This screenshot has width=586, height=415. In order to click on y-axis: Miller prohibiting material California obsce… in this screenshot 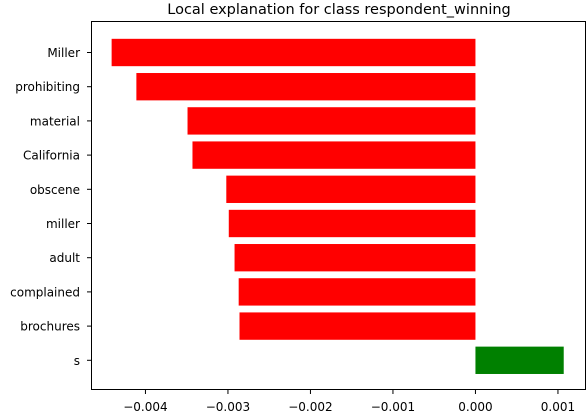, I will do `click(50, 207)`.